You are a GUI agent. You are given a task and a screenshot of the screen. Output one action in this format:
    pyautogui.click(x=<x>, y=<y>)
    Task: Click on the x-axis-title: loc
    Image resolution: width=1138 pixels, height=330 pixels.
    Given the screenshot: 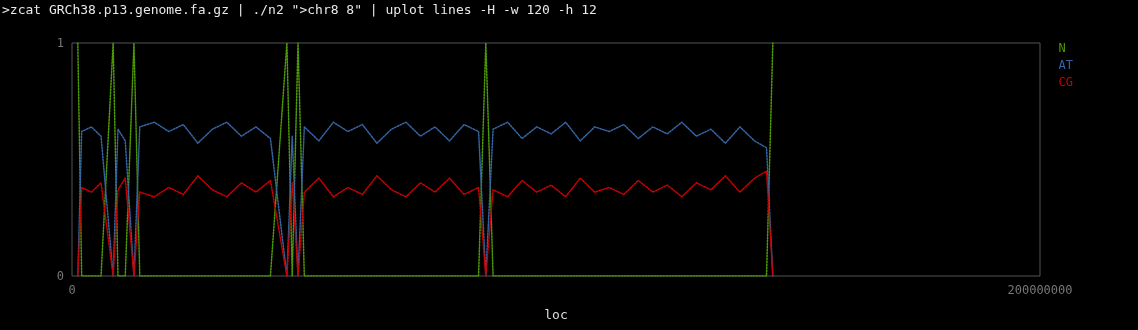 What is the action you would take?
    pyautogui.click(x=556, y=314)
    